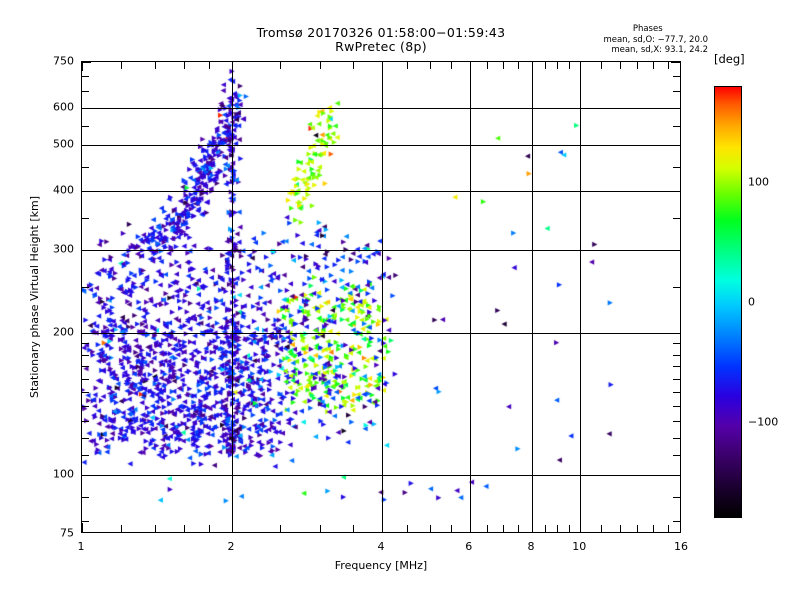 The image size is (800, 600). I want to click on x-axis-title: Frequency [MHz], so click(381, 565).